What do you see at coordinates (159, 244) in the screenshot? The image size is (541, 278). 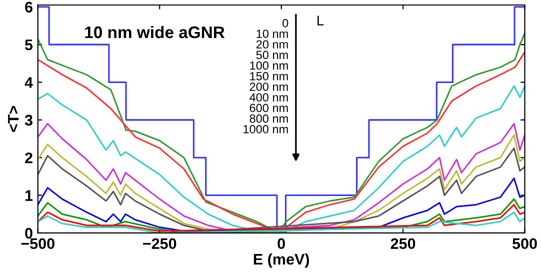 I see `x-tick-label: −250` at bounding box center [159, 244].